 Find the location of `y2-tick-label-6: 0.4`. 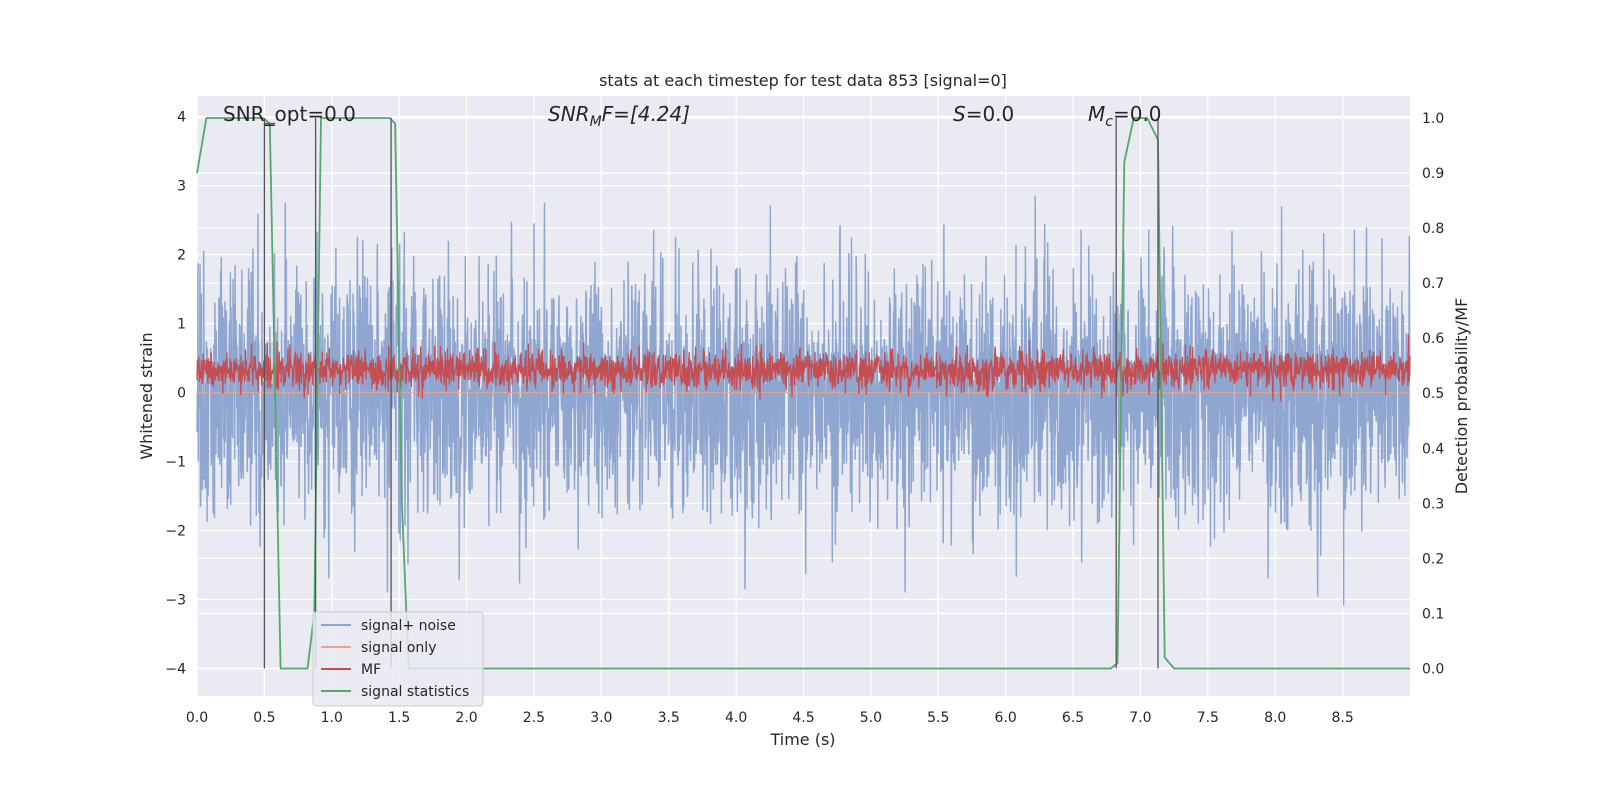

y2-tick-label-6: 0.4 is located at coordinates (1433, 449).